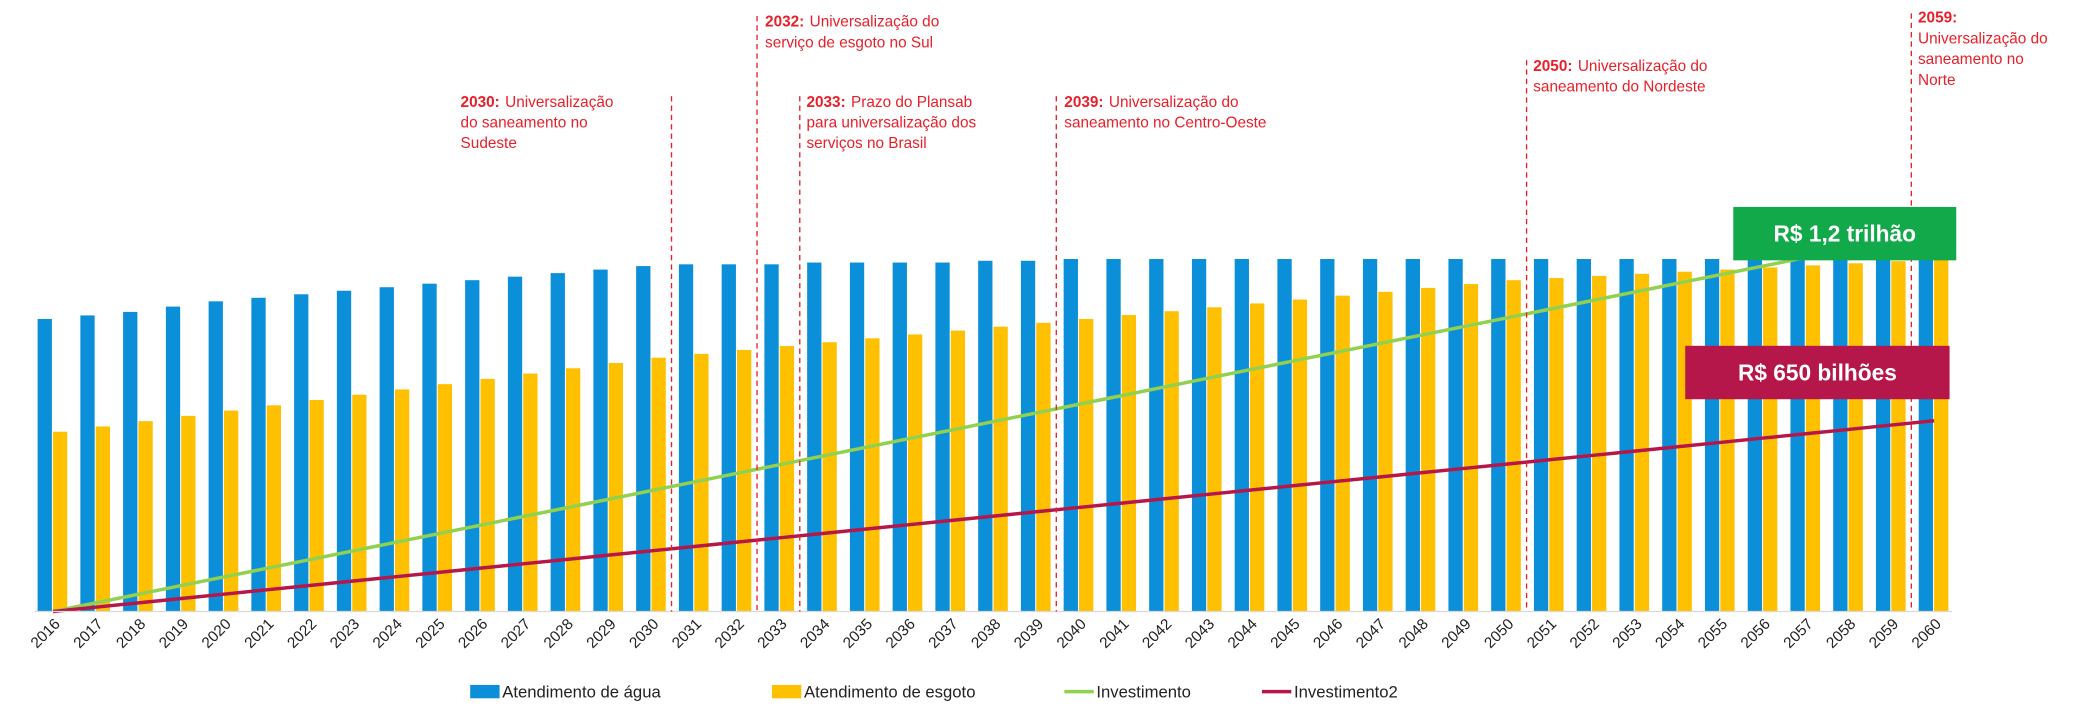  I want to click on x-tick-label: 2030, so click(644, 634).